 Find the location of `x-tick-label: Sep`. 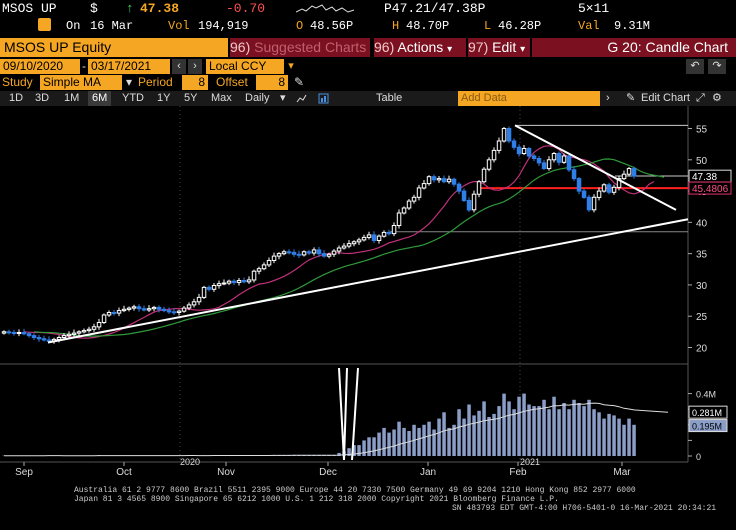

x-tick-label: Sep is located at coordinates (24, 472).